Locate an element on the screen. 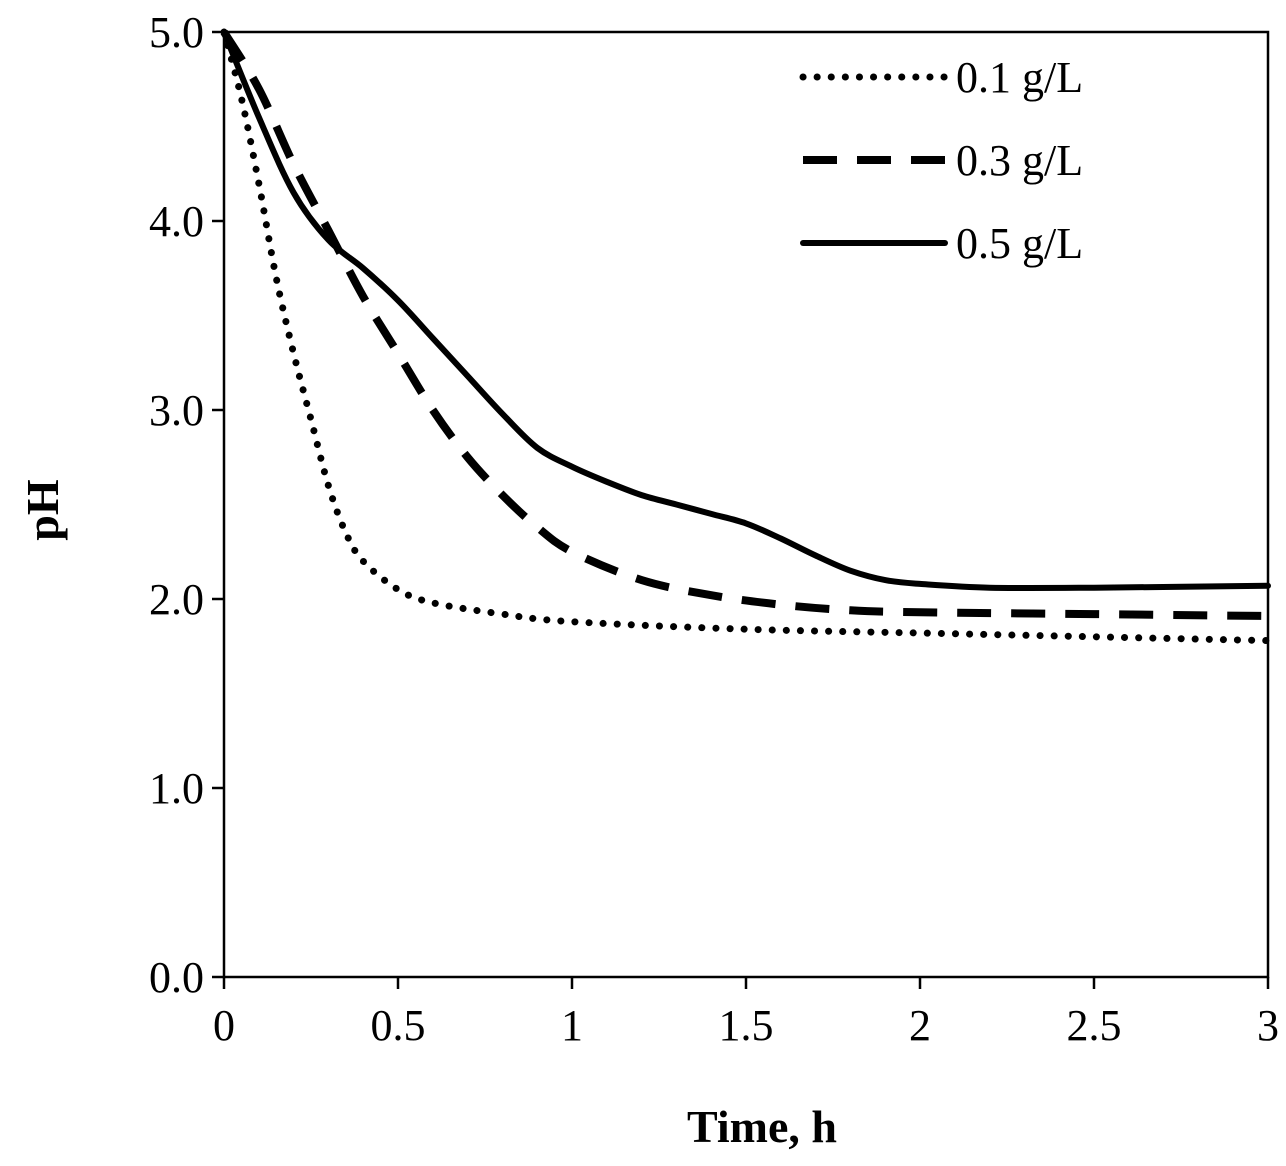 Image resolution: width=1286 pixels, height=1166 pixels. x-tick-label: 2 is located at coordinates (920, 1025).